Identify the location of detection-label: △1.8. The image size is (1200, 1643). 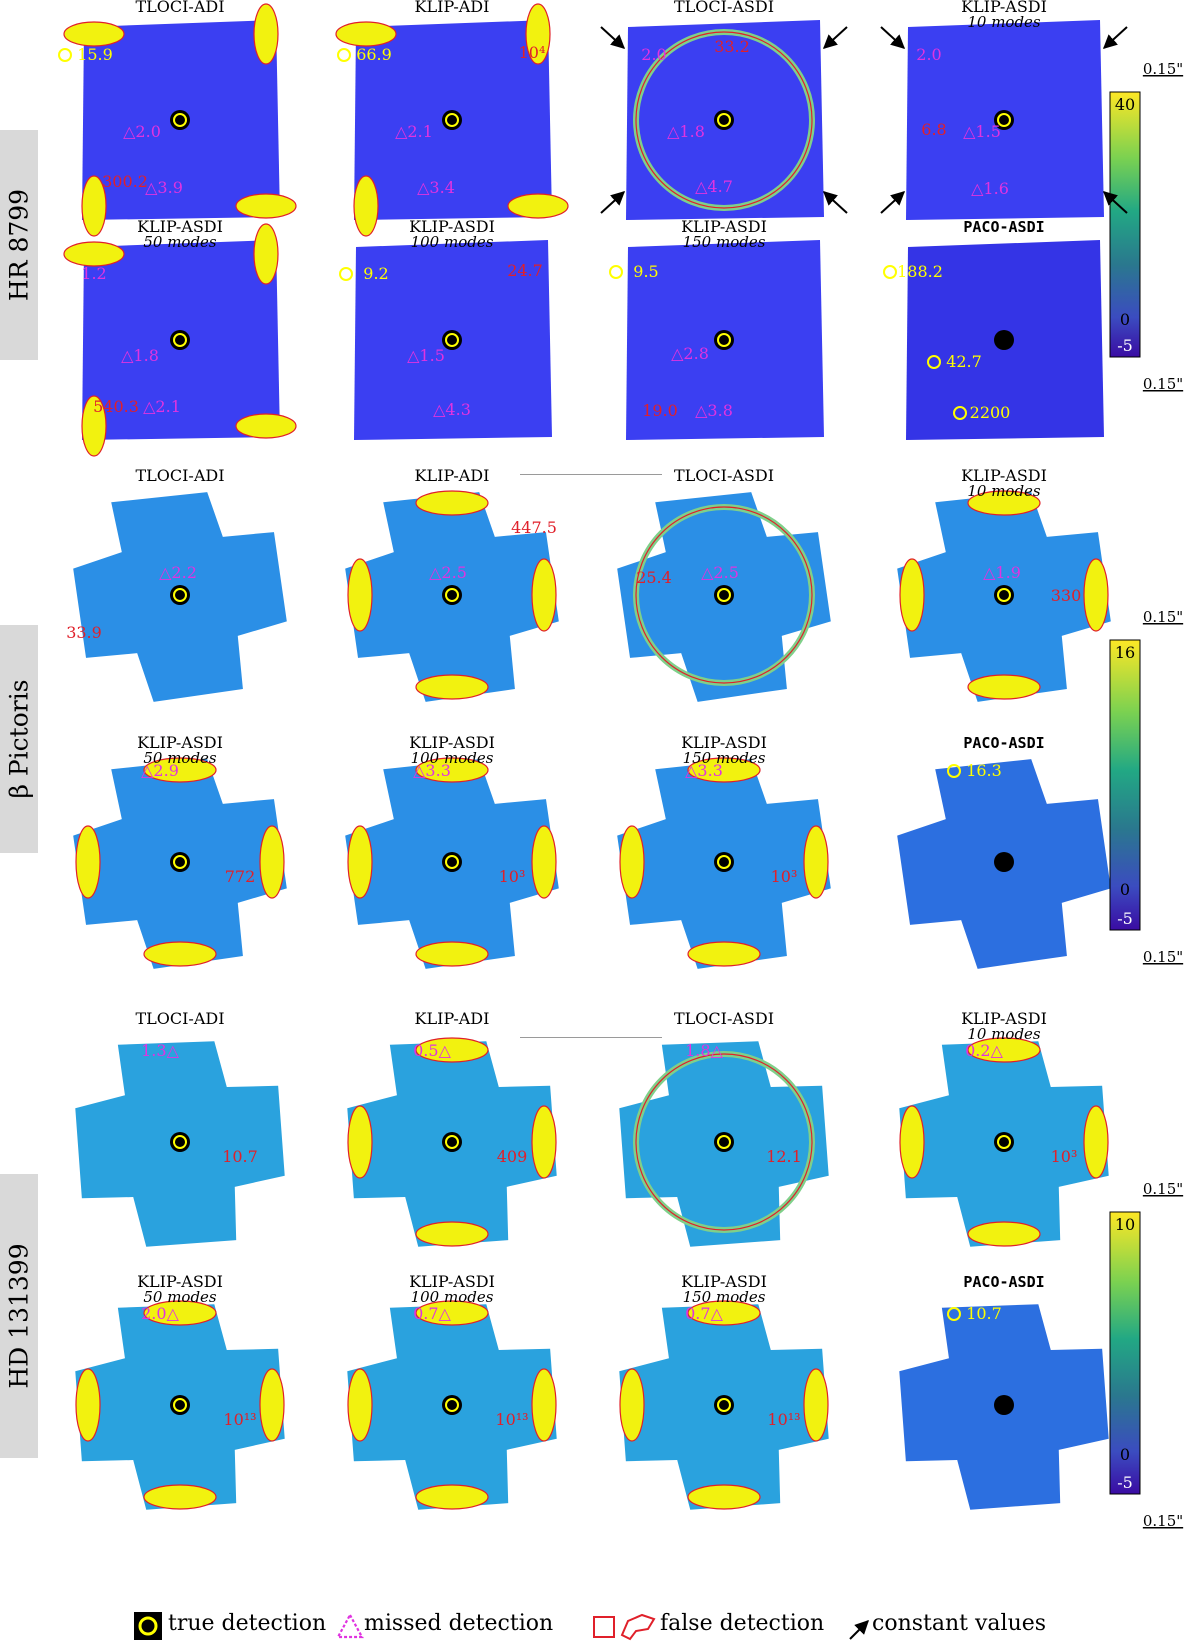
(686, 131).